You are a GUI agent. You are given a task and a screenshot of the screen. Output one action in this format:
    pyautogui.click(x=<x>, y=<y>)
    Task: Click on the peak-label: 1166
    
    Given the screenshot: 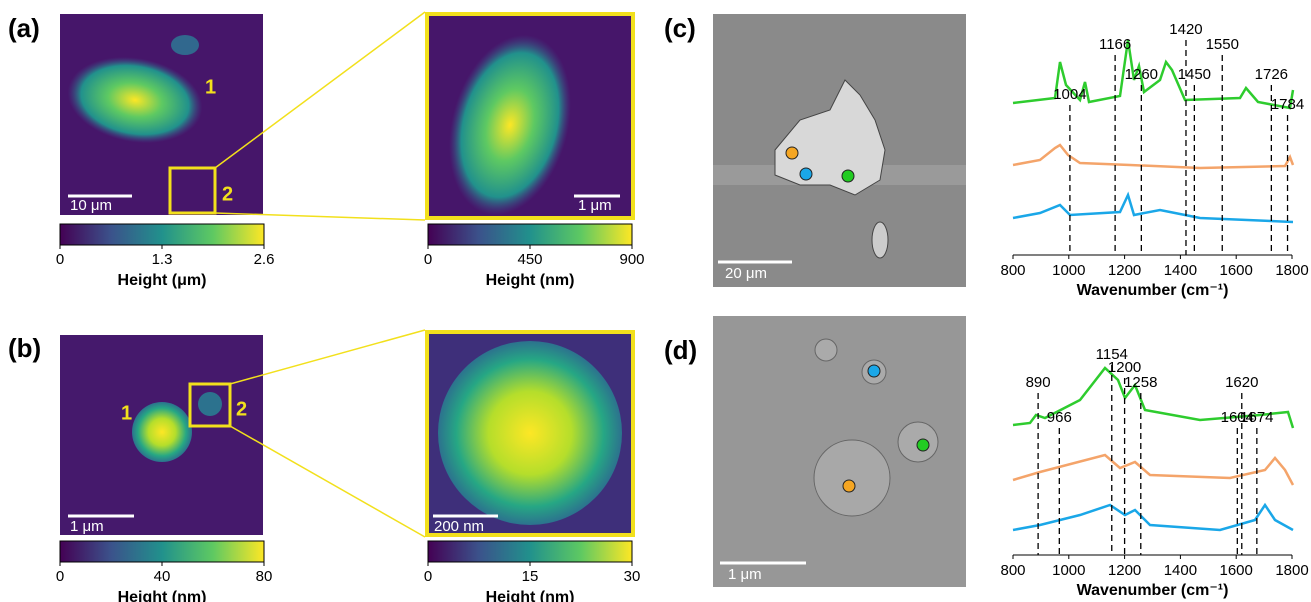 What is the action you would take?
    pyautogui.click(x=1115, y=44)
    